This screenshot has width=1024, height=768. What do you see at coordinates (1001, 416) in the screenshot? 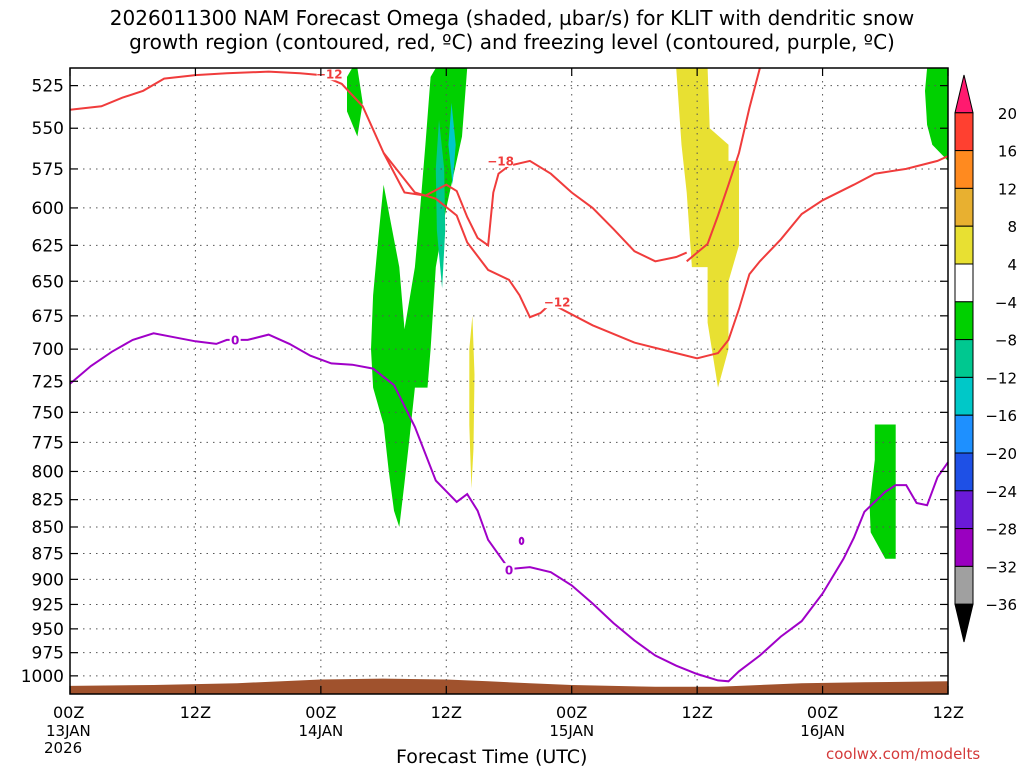
I see `colorbar-label: −16` at bounding box center [1001, 416].